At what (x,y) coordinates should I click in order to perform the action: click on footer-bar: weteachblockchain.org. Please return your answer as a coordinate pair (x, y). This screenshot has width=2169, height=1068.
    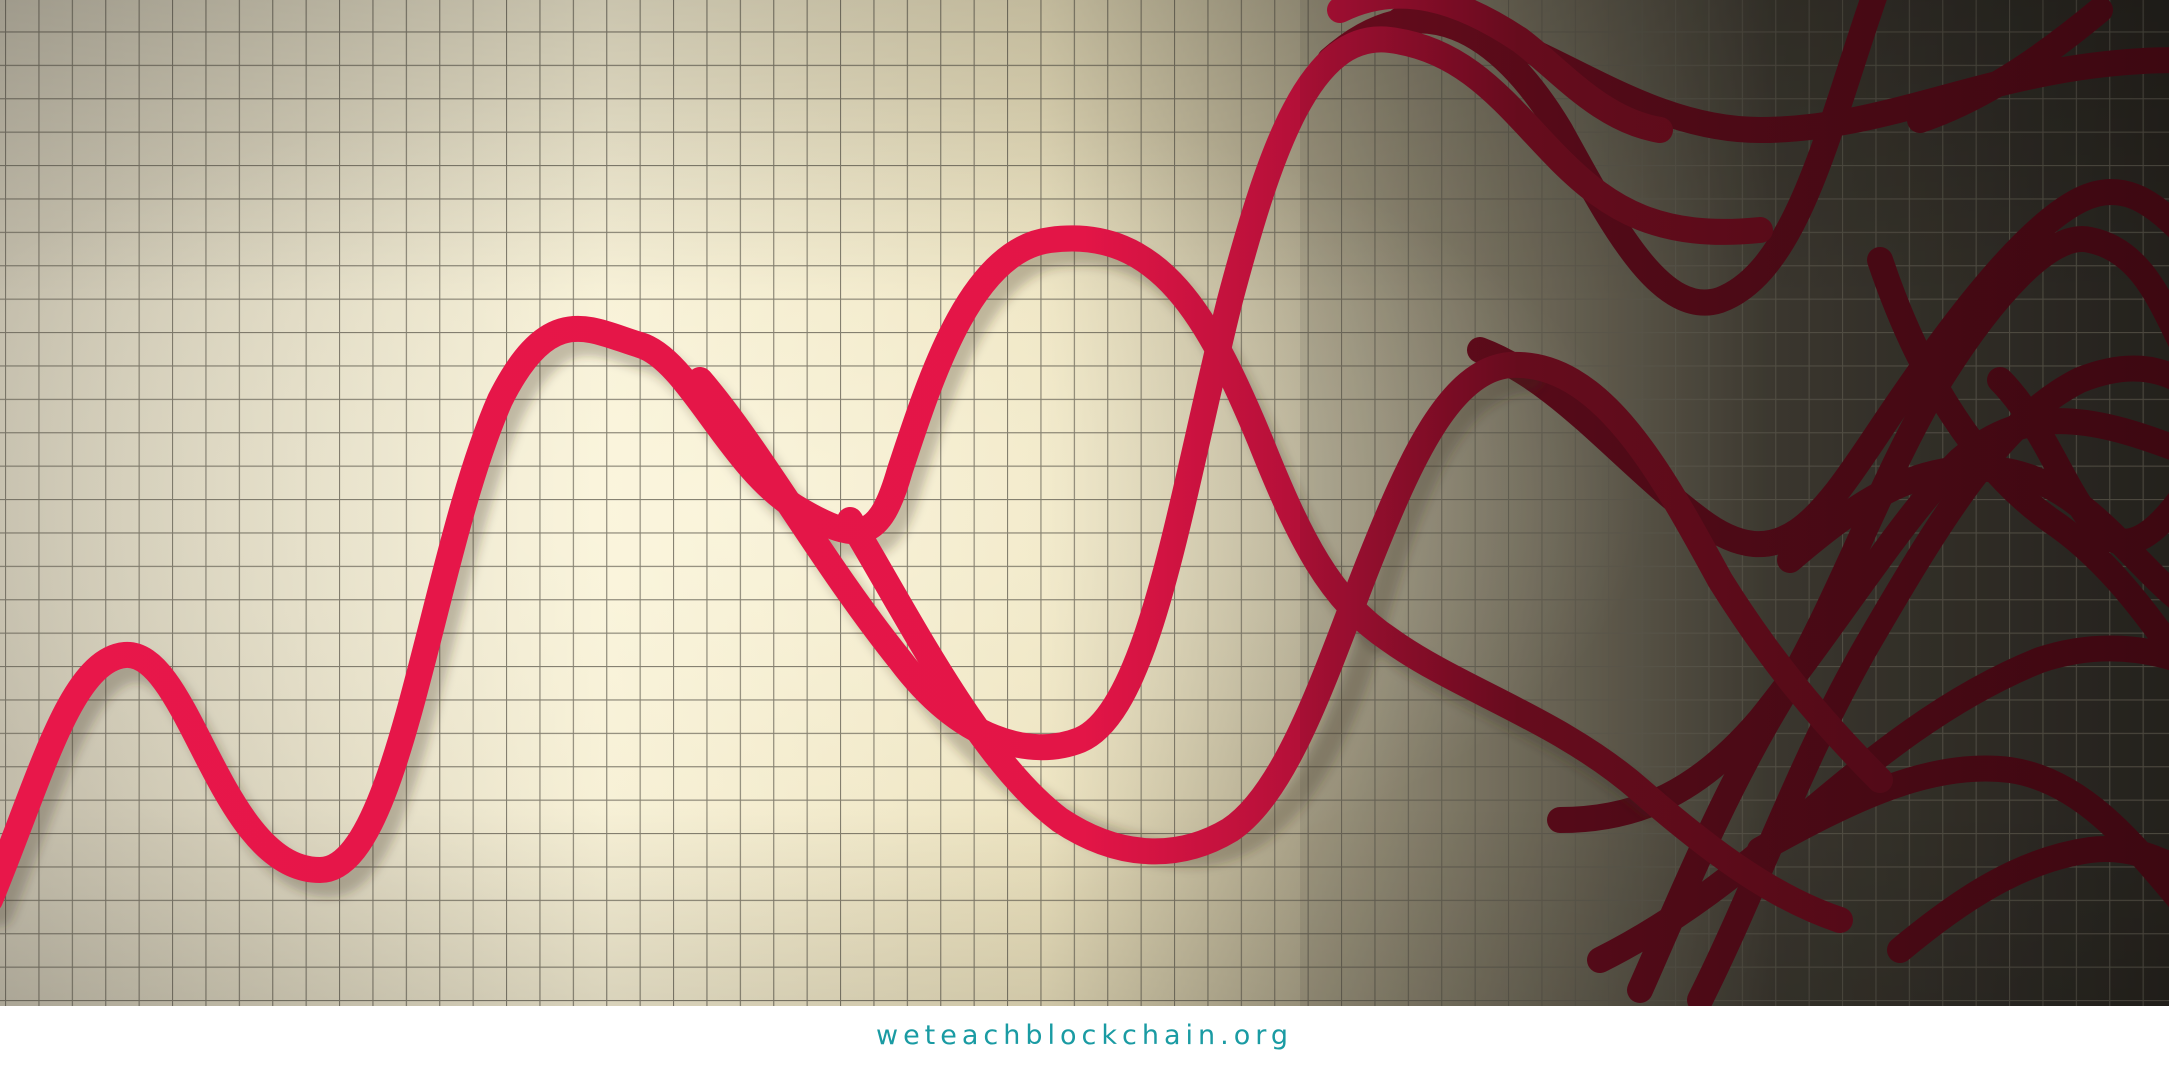
    Looking at the image, I should click on (1084, 1037).